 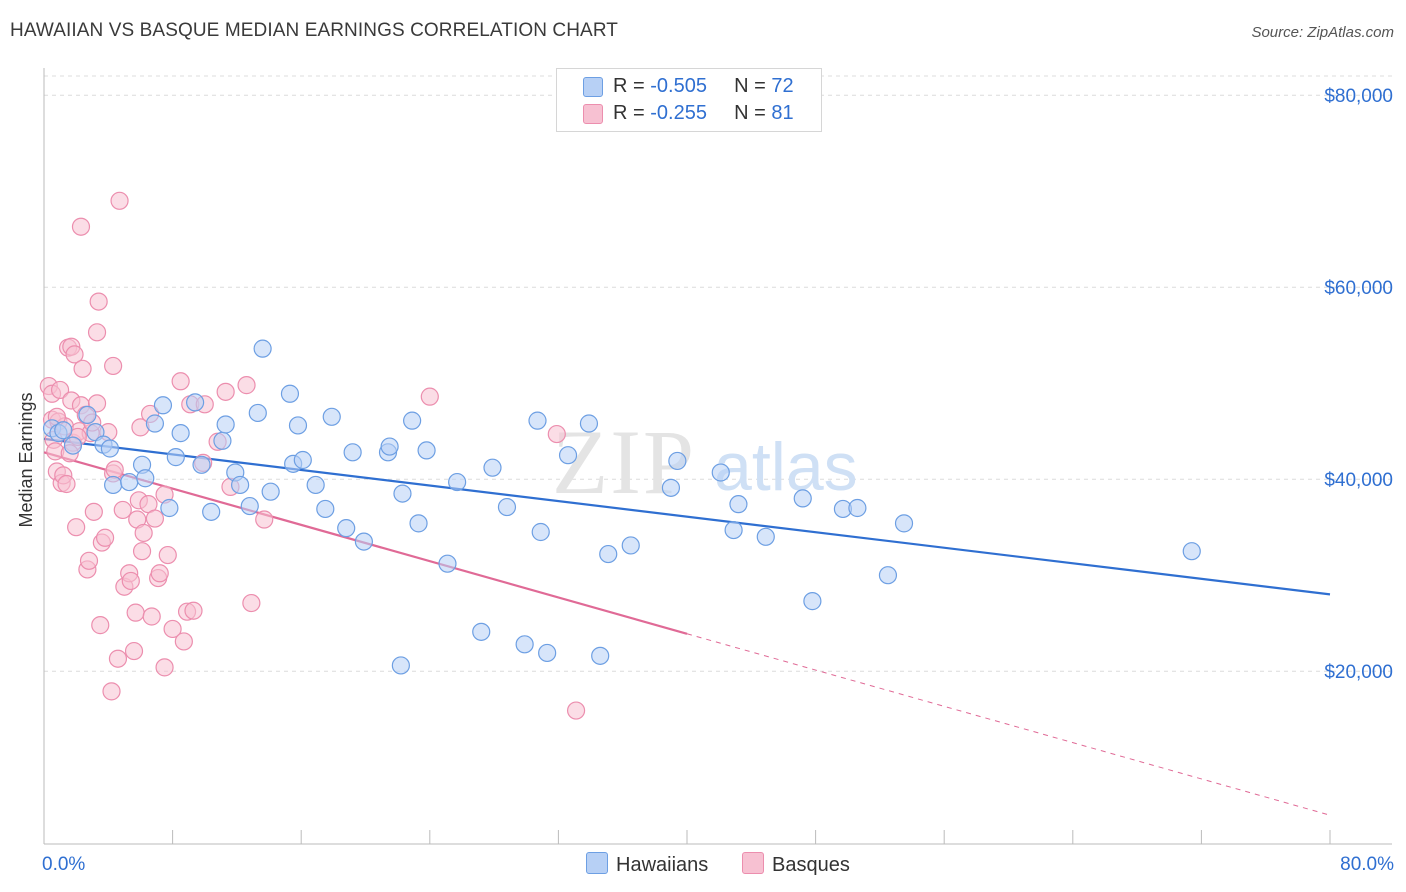 I want to click on y-tick-label: $80,000, so click(x=1358, y=96).